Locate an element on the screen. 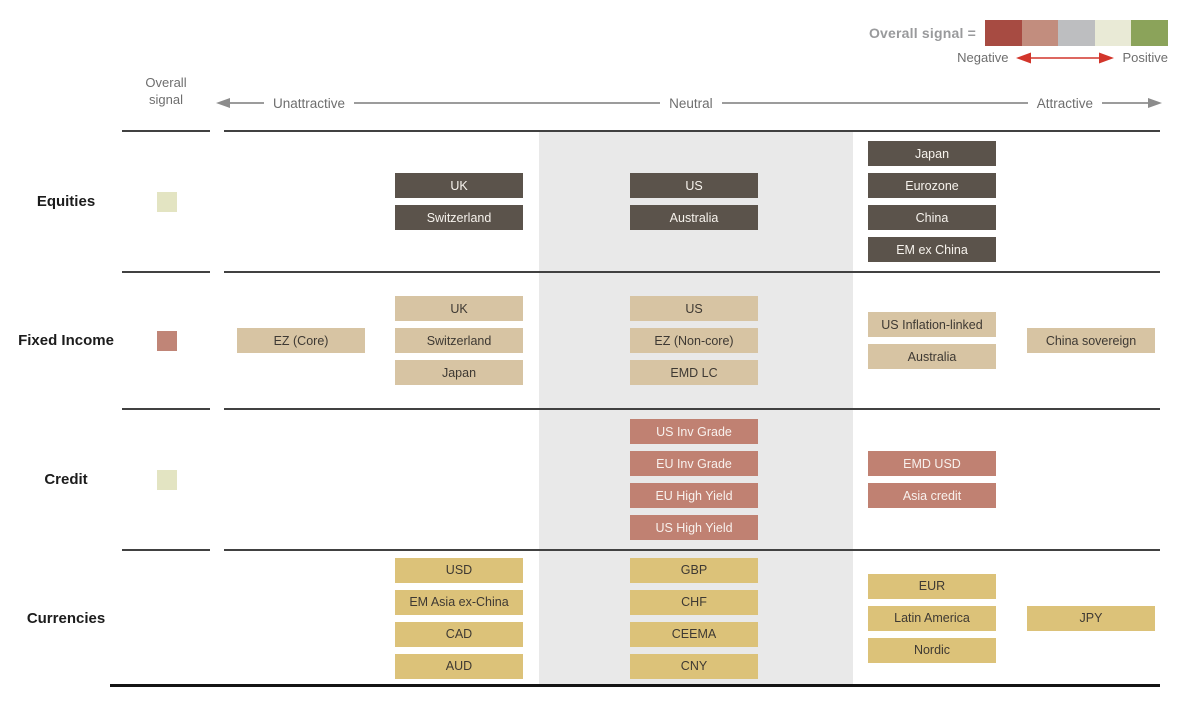 The image size is (1180, 702). row-label: Fixed Income is located at coordinates (66, 340).